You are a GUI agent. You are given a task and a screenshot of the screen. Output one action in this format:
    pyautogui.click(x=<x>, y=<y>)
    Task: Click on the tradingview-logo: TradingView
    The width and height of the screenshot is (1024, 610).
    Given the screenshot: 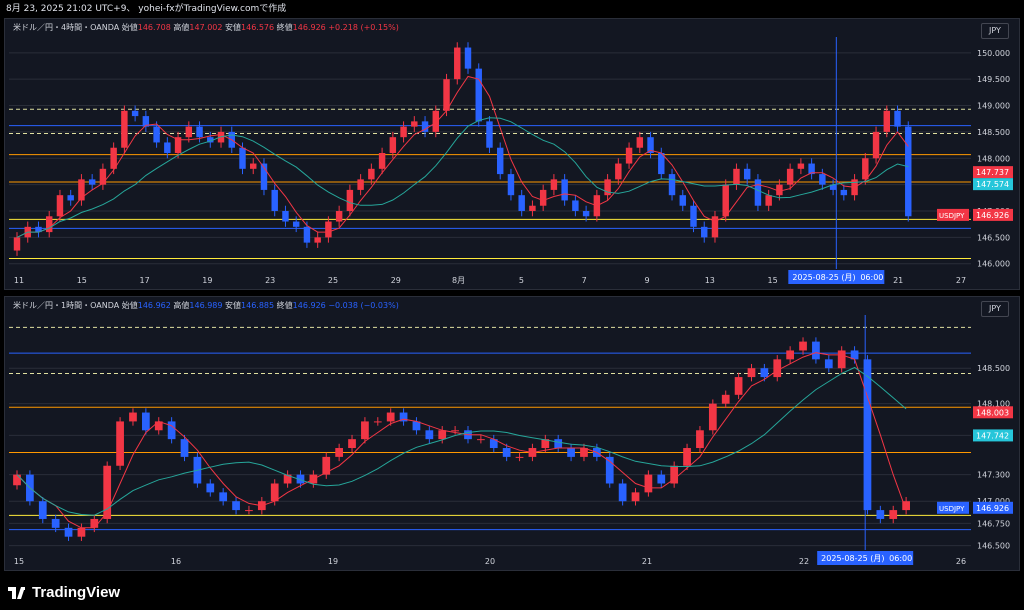 What is the action you would take?
    pyautogui.click(x=64, y=593)
    